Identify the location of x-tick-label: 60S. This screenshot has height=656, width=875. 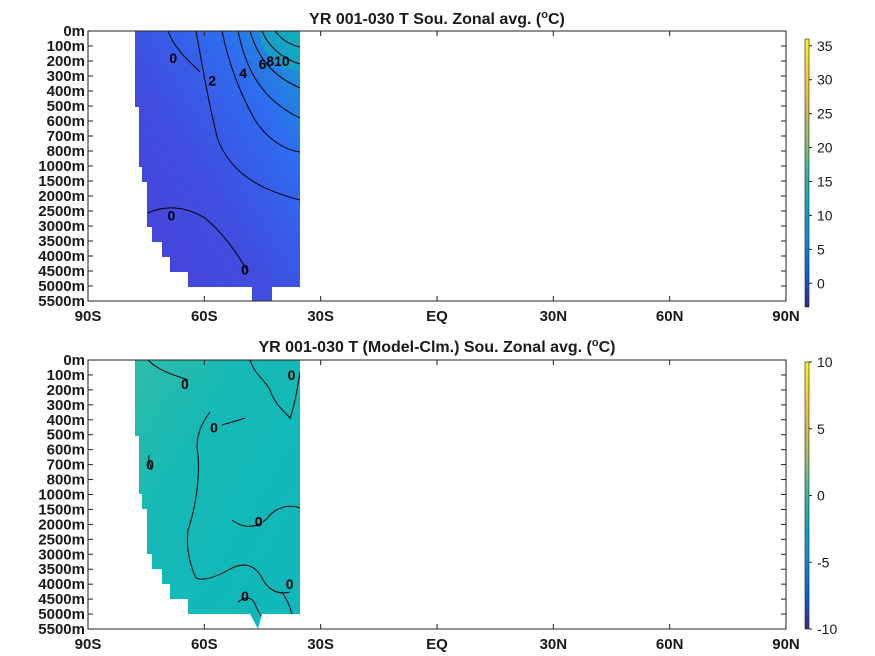
(204, 316).